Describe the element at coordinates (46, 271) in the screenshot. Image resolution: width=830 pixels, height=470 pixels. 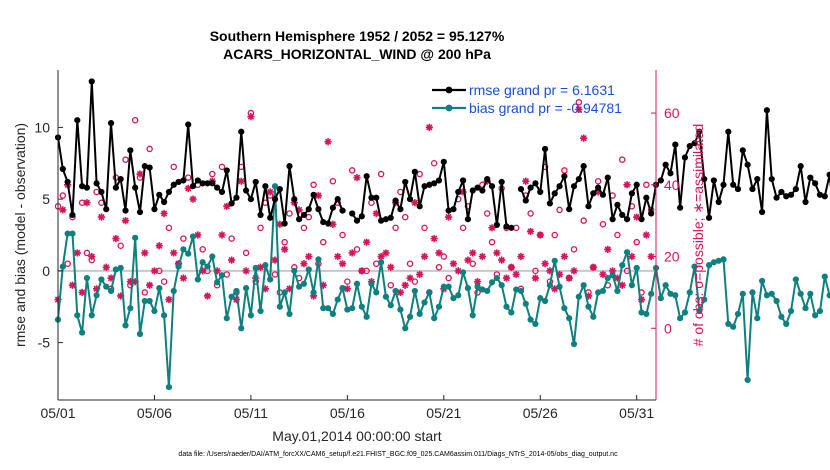
I see `y-tick-label-left: 0` at that location.